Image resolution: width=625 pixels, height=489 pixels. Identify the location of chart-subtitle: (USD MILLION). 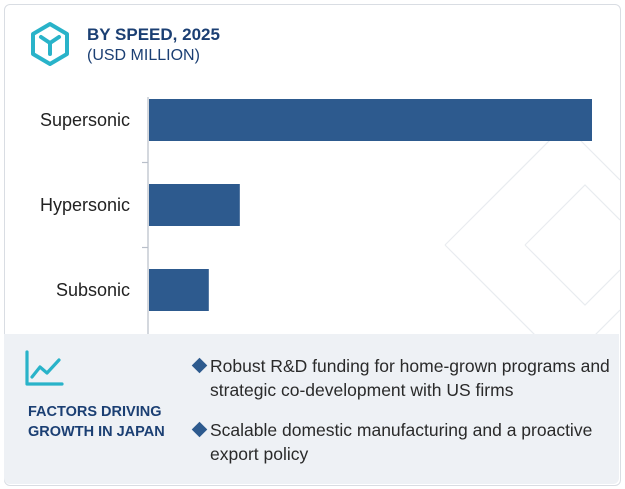
(143, 55).